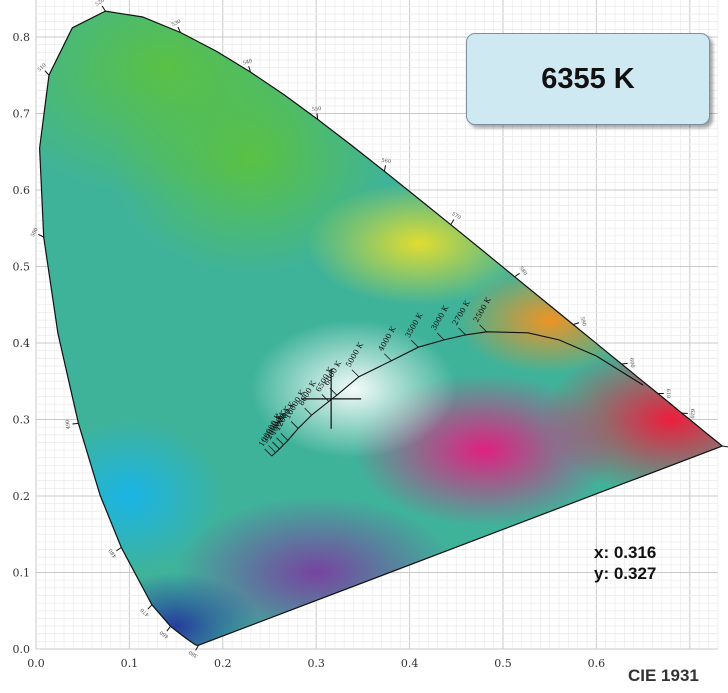 Image resolution: width=728 pixels, height=693 pixels. What do you see at coordinates (22, 190) in the screenshot?
I see `y-tick-label: 0.6` at bounding box center [22, 190].